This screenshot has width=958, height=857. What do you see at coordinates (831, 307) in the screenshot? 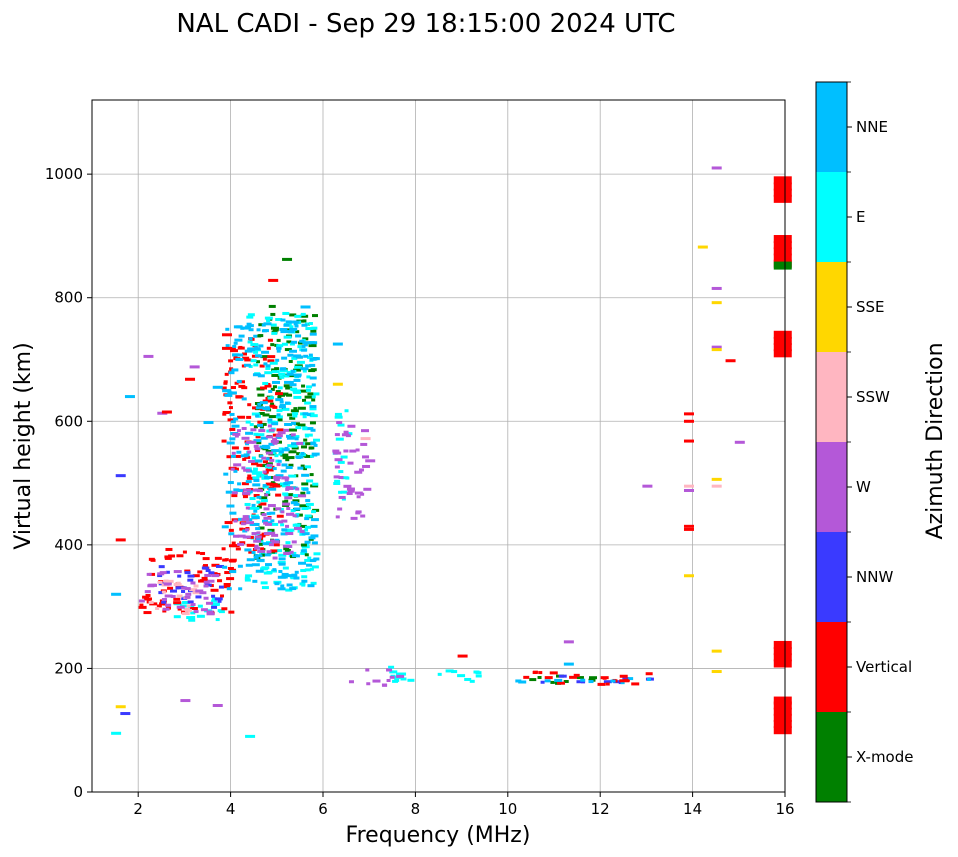
I see `colorbar-segment-sse` at bounding box center [831, 307].